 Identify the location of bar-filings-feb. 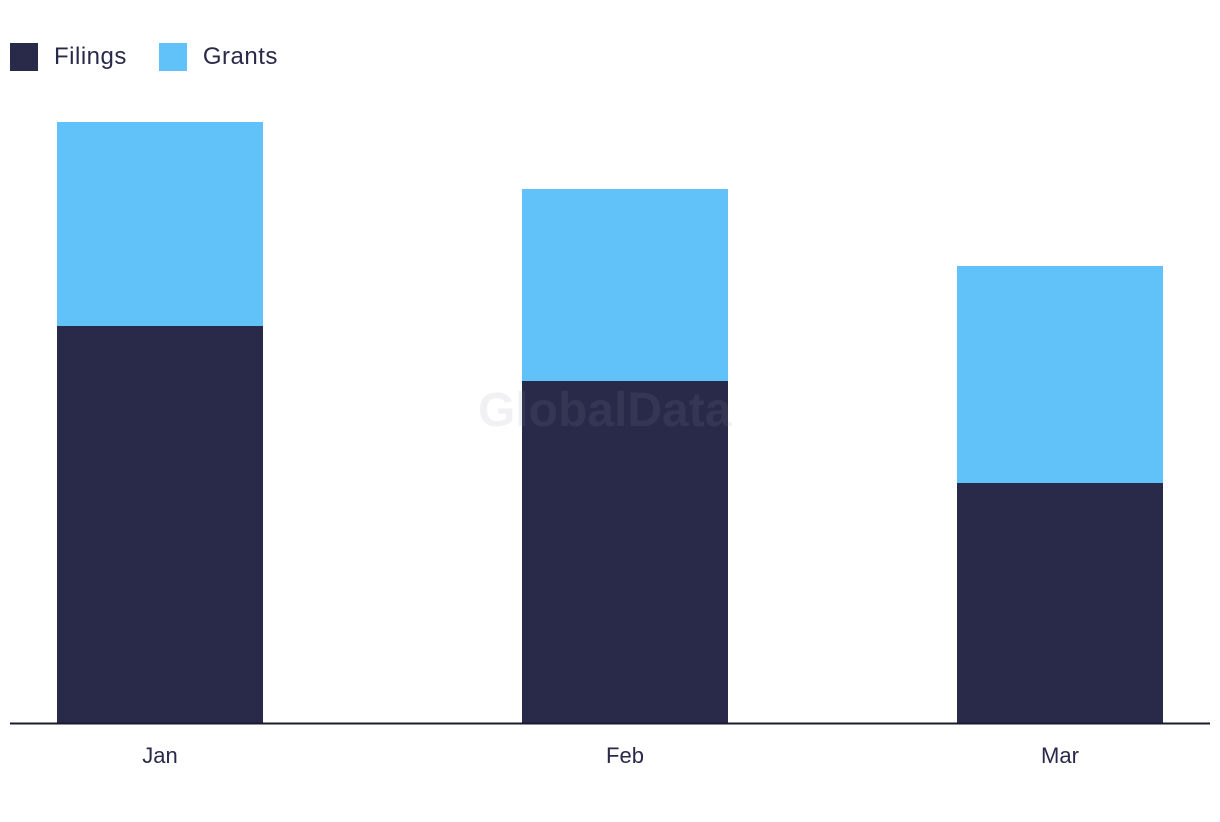
(625, 552).